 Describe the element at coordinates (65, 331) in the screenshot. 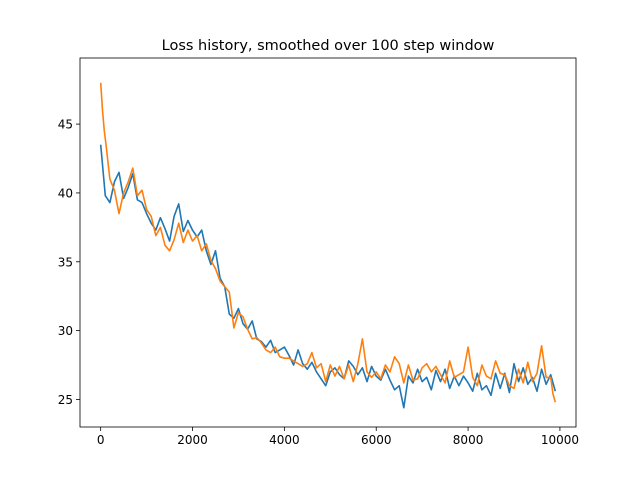

I see `y-tick-label: 30` at that location.